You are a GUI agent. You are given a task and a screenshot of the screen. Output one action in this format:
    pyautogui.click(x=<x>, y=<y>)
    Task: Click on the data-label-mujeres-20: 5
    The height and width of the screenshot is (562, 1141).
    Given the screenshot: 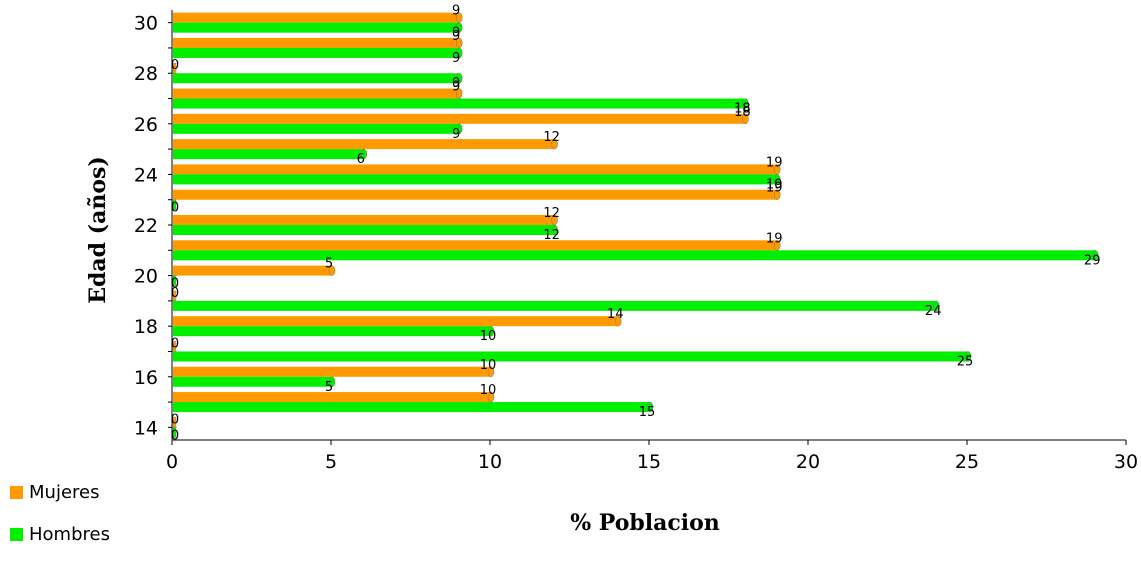 What is the action you would take?
    pyautogui.click(x=329, y=264)
    